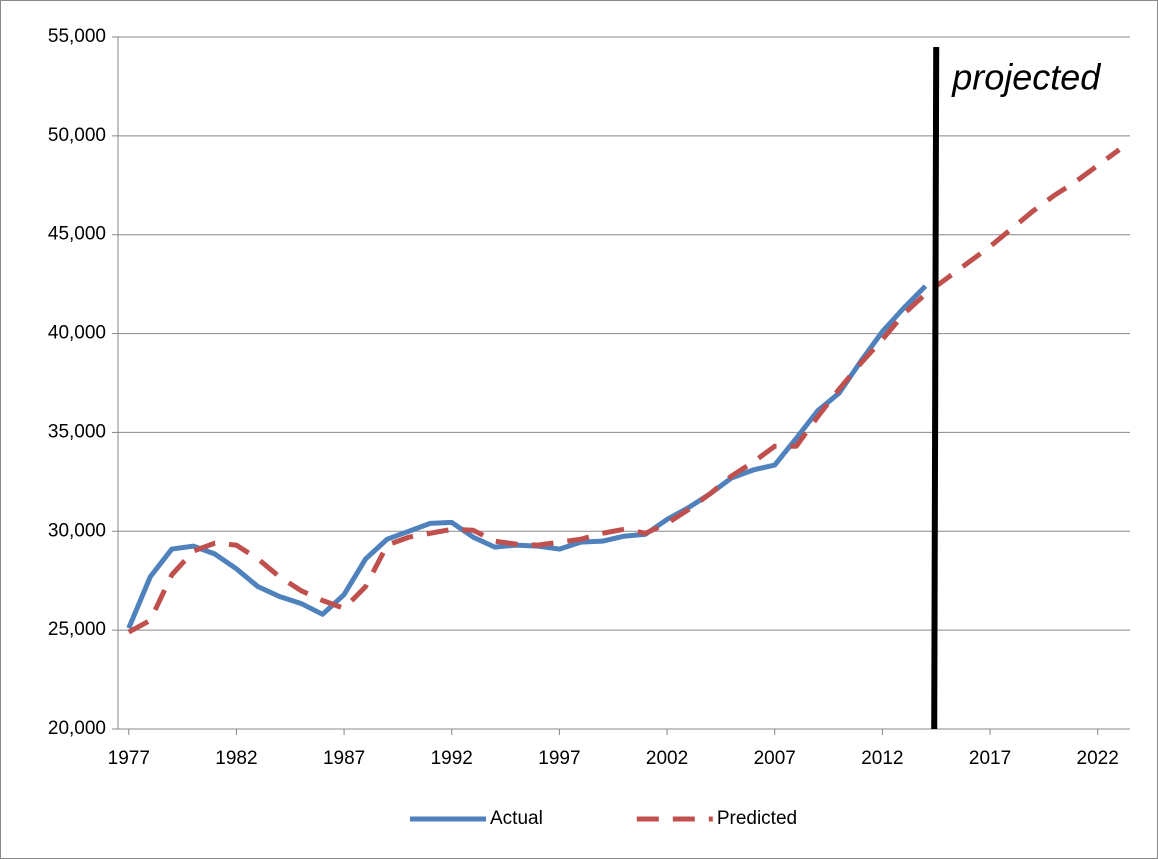 This screenshot has height=859, width=1158. What do you see at coordinates (516, 818) in the screenshot?
I see `legend-label: Actual` at bounding box center [516, 818].